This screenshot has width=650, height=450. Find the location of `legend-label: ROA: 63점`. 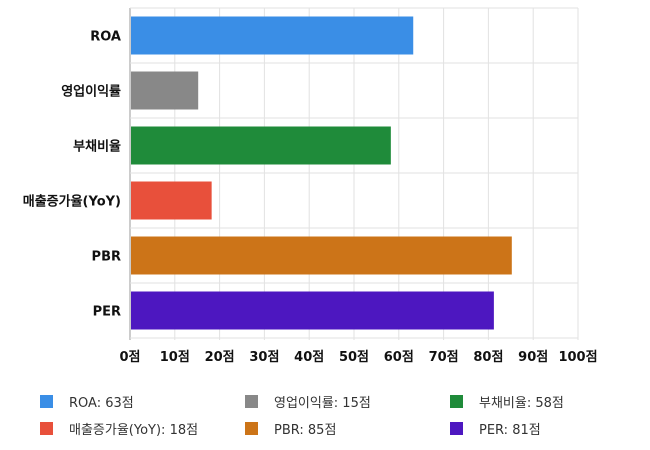

legend-label: ROA: 63점 is located at coordinates (101, 403).